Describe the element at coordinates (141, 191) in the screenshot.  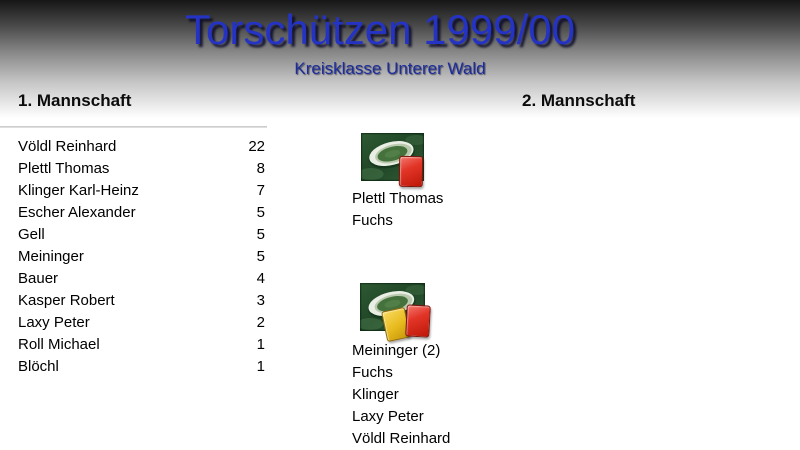
I see `scorer-row: Klinger Karl-Heinz 7` at that location.